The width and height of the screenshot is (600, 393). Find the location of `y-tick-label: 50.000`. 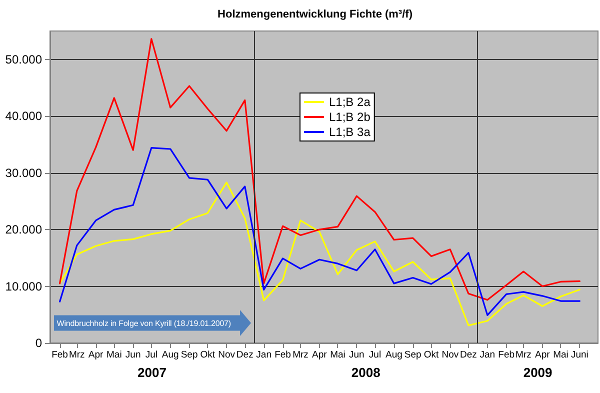

y-tick-label: 50.000 is located at coordinates (23, 59).